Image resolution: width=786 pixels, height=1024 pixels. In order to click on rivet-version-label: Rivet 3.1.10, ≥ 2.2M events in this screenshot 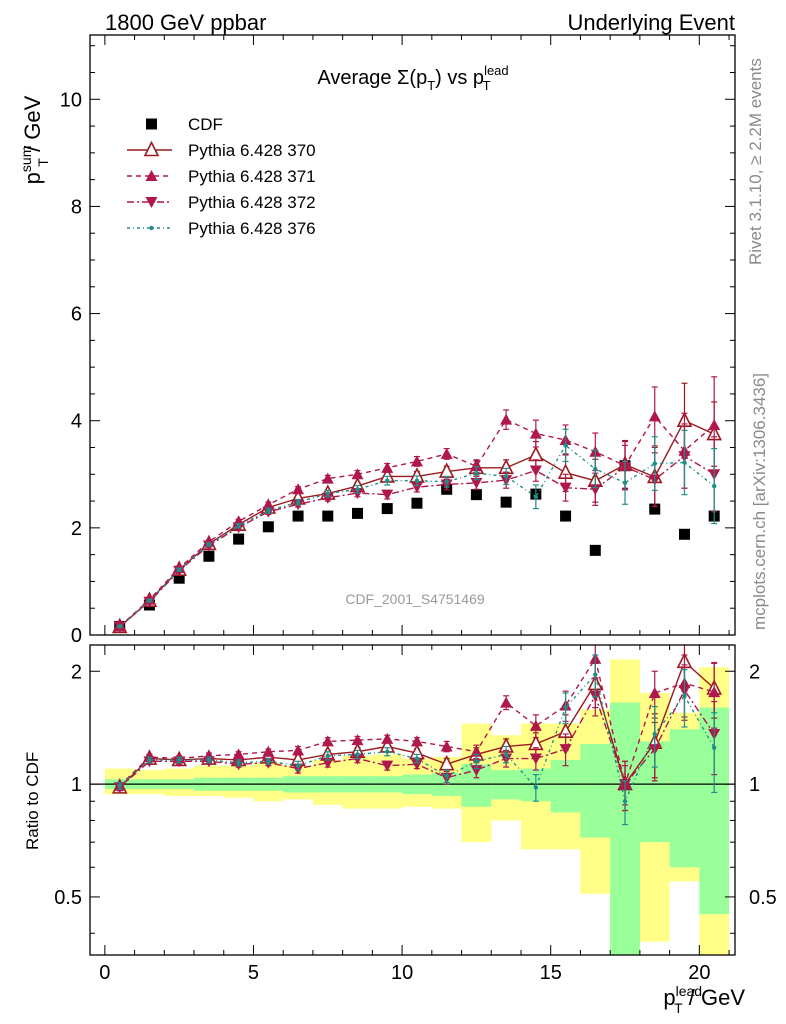, I will do `click(755, 161)`.